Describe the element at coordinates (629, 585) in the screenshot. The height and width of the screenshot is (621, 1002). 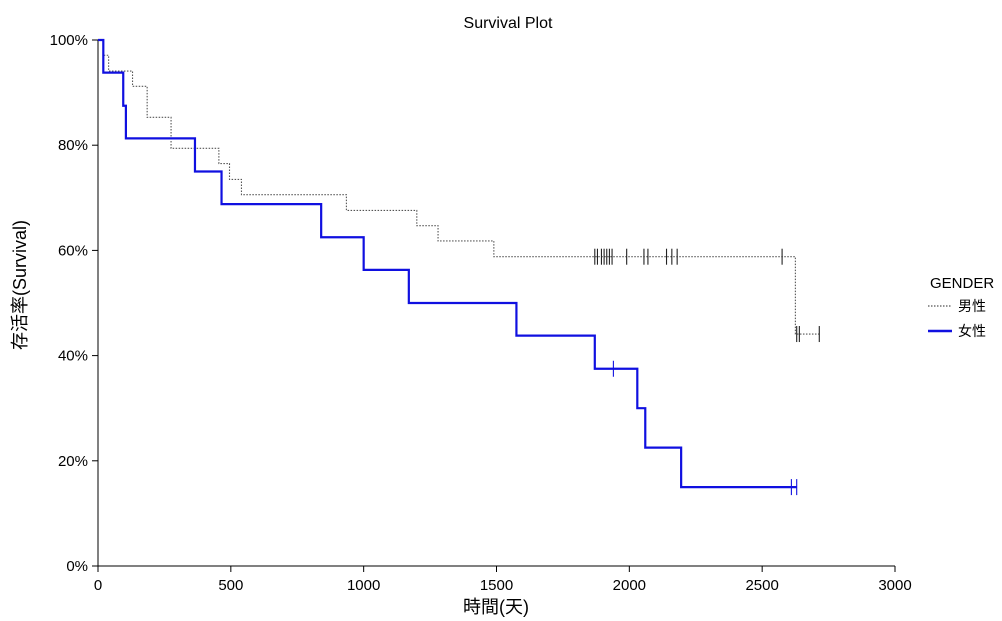
I see `x-tick-label: 2000` at that location.